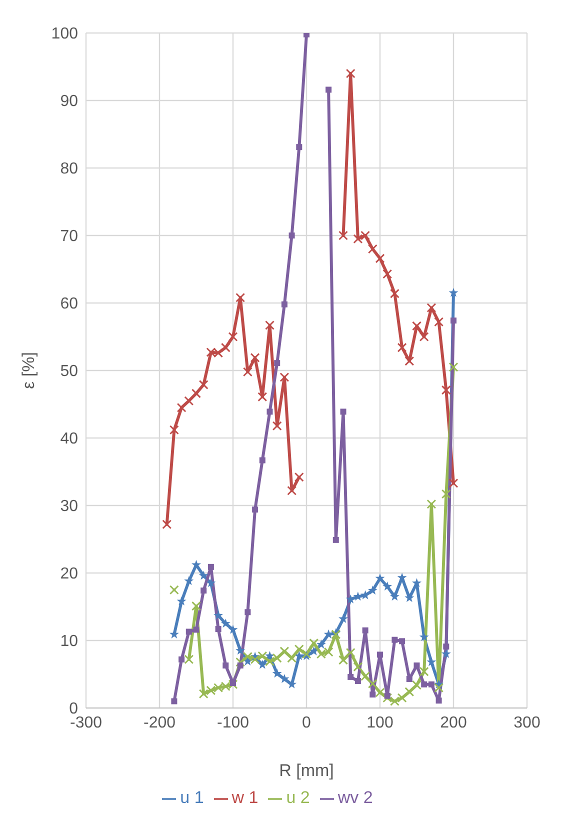 Image resolution: width=571 pixels, height=830 pixels. I want to click on legend-label: w 1, so click(245, 797).